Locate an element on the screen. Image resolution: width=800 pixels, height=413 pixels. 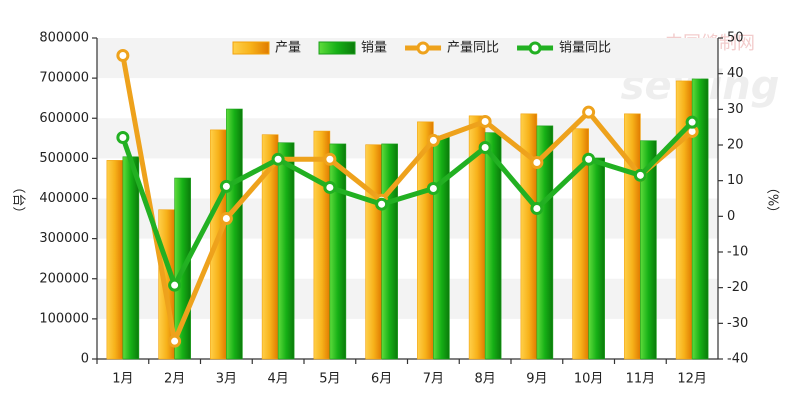
y-tick-label: 500000 is located at coordinates (64, 158).